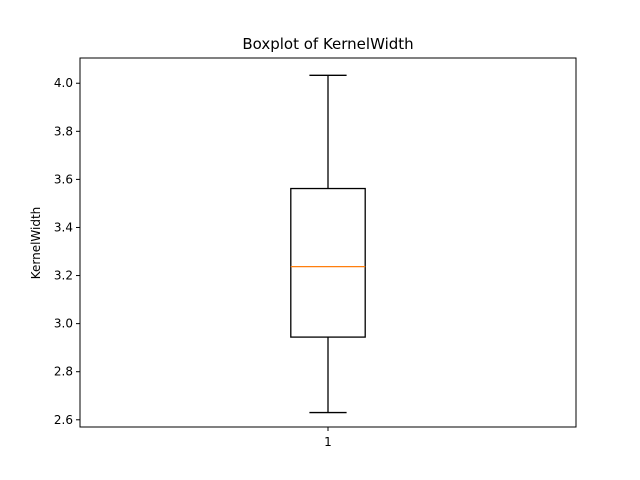  I want to click on y-tick-label: 3.6, so click(63, 179).